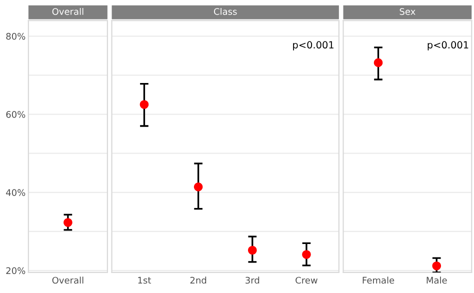 The width and height of the screenshot is (474, 293). Describe the element at coordinates (68, 11) in the screenshot. I see `chart-title: Overall` at that location.